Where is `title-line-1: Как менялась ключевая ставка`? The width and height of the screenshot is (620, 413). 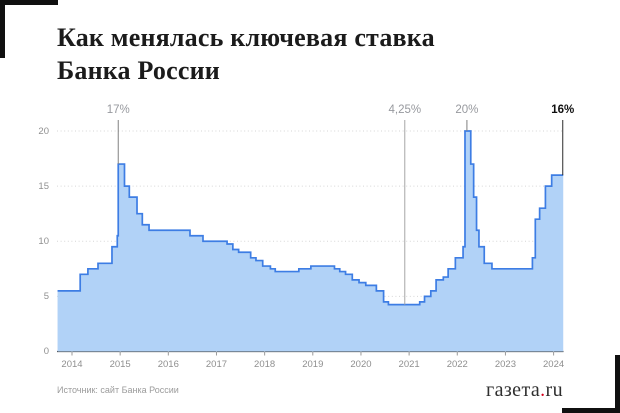 title-line-1: Как менялась ключевая ставка is located at coordinates (246, 37).